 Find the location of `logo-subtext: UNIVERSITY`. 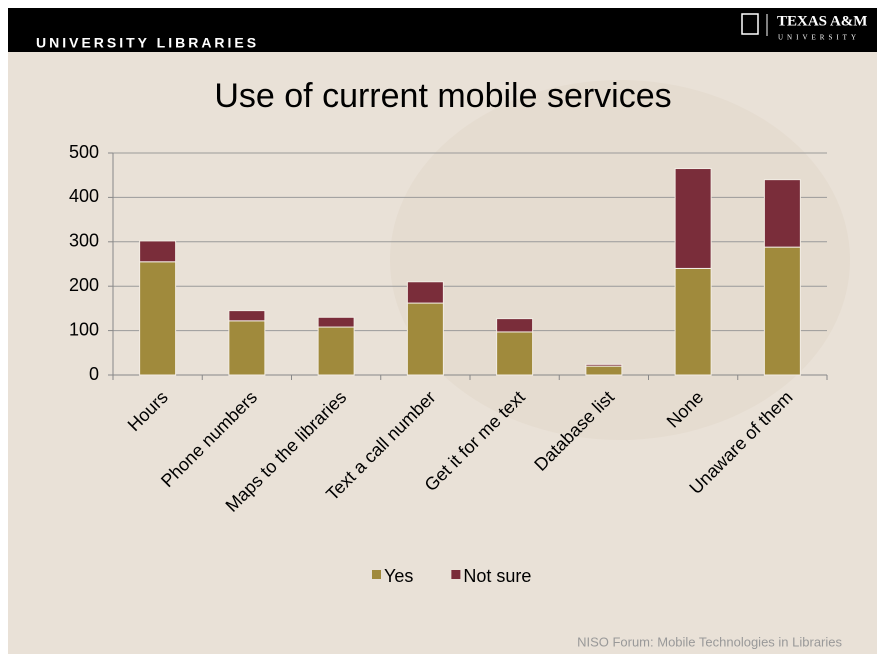

logo-subtext: UNIVERSITY is located at coordinates (819, 38).